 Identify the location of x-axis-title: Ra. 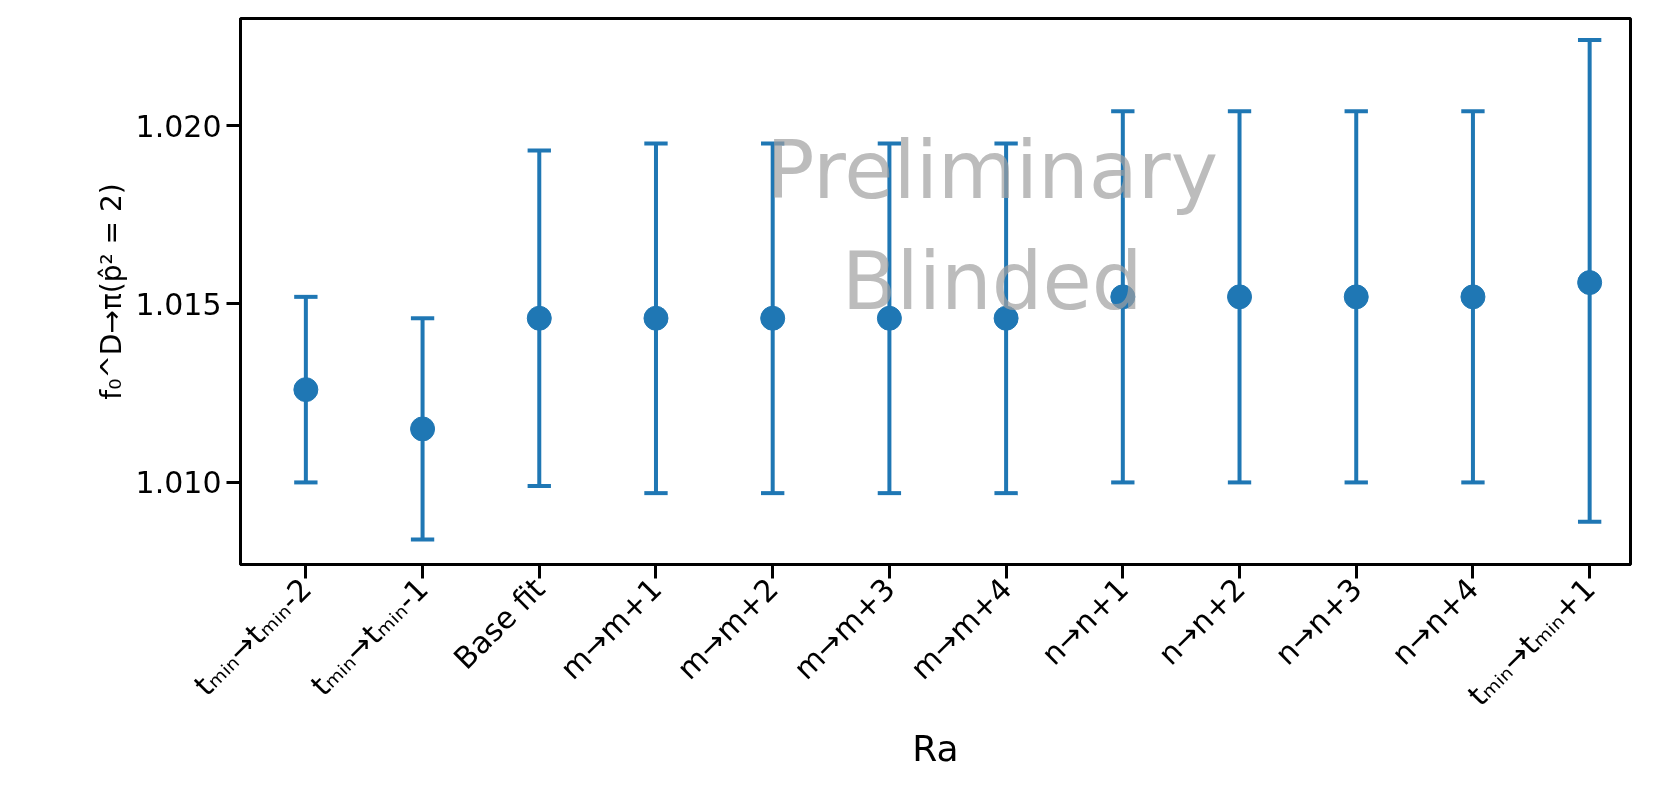
(935, 748).